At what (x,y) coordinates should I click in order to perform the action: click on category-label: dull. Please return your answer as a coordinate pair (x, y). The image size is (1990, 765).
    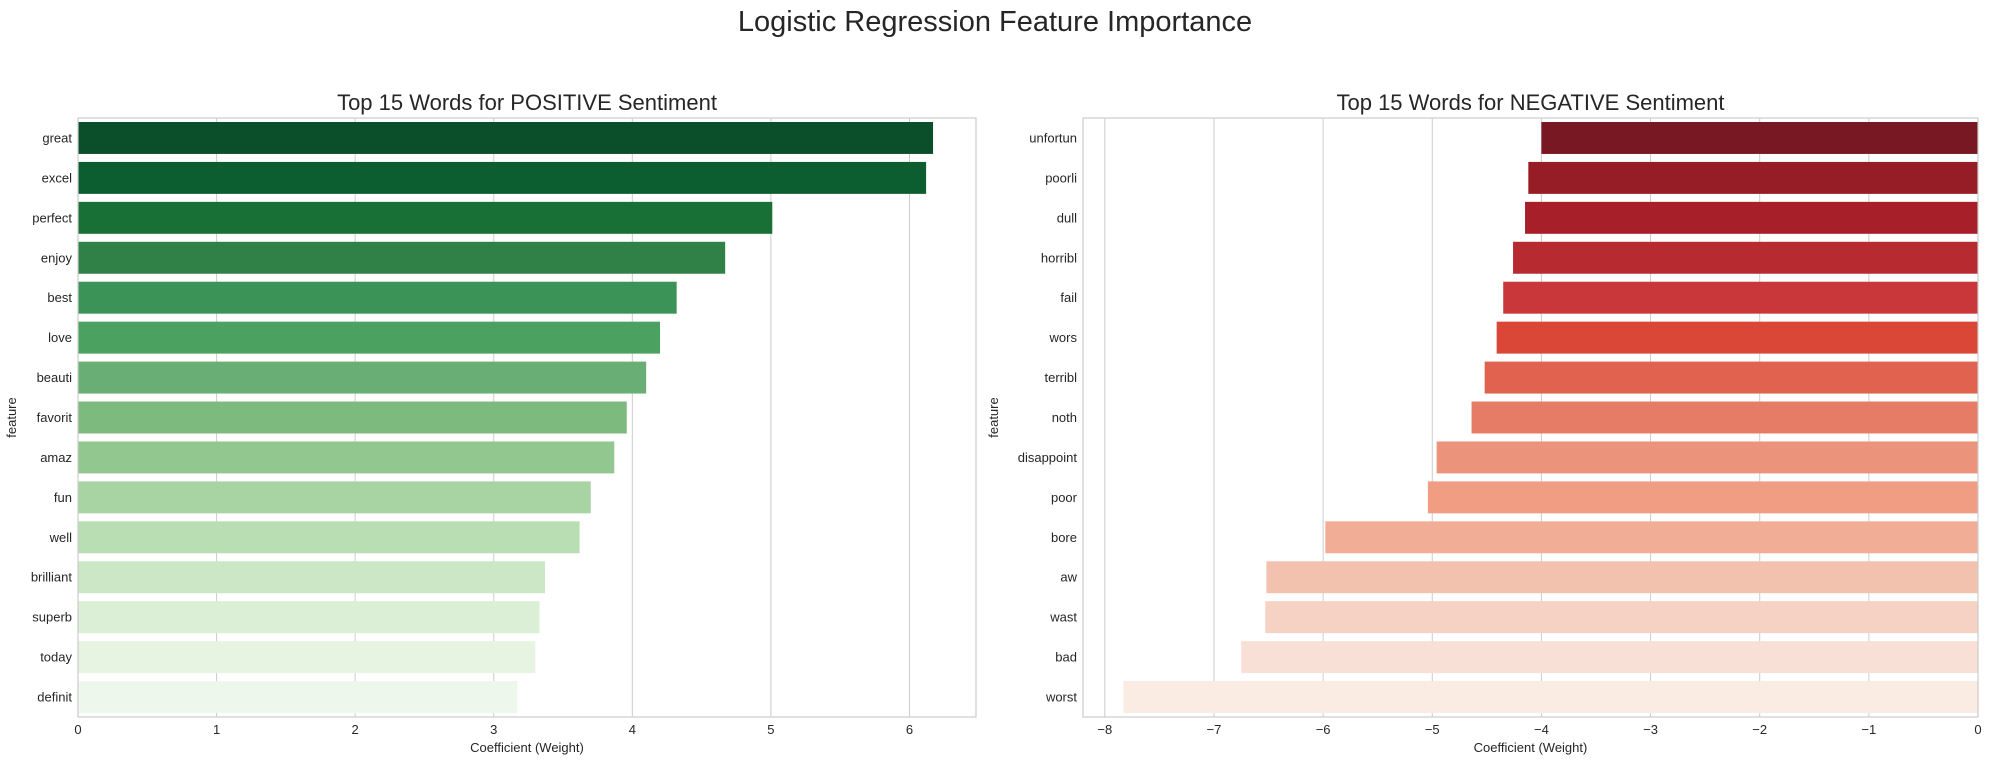
    Looking at the image, I should click on (1067, 217).